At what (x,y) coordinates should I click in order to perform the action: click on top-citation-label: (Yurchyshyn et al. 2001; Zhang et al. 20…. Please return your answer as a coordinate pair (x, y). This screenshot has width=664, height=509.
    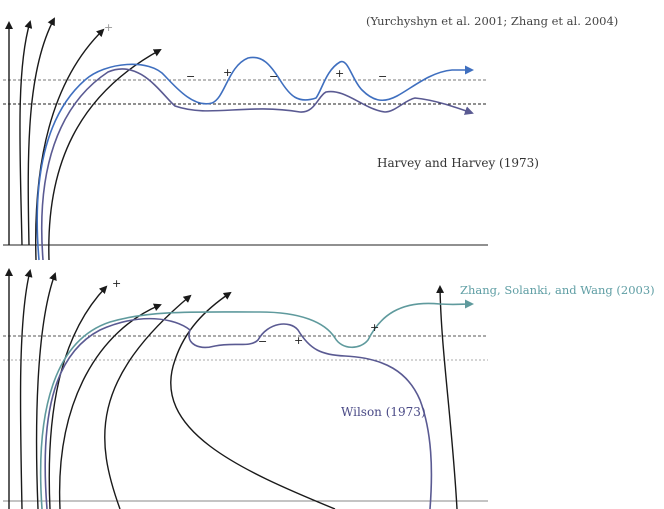
    Looking at the image, I should click on (492, 21).